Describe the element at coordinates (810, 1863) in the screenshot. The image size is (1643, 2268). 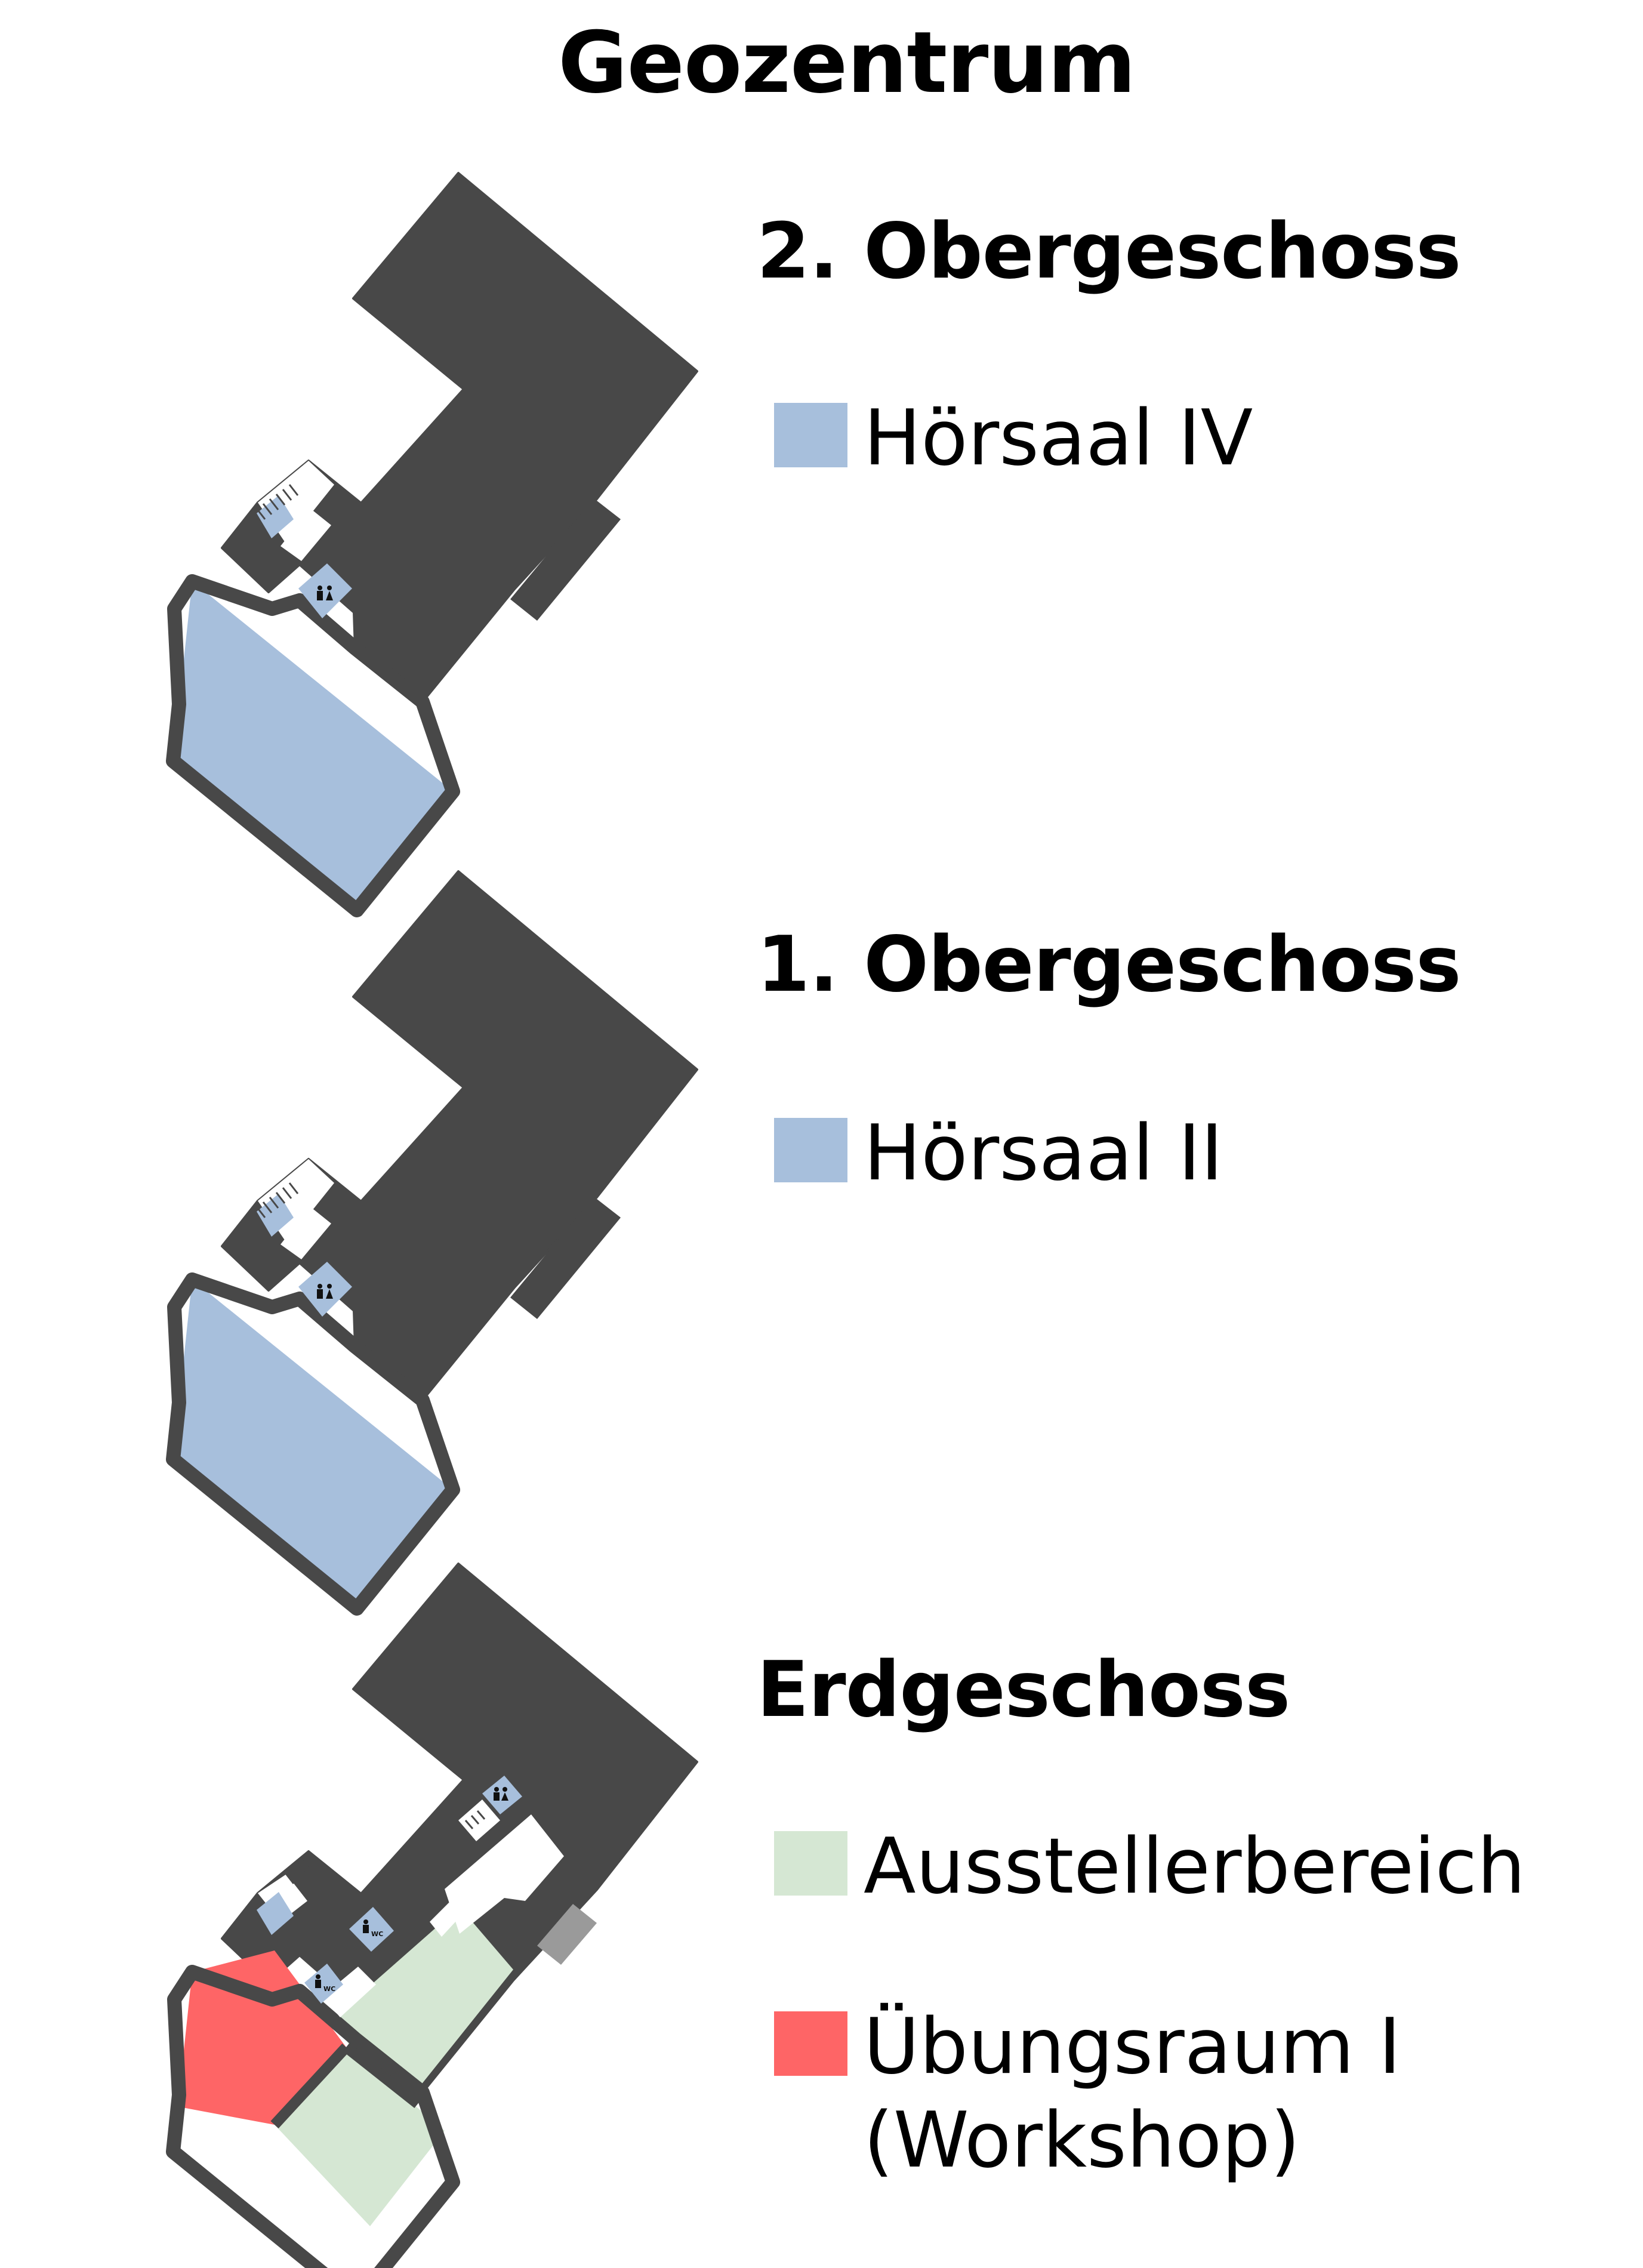
I see `legend-swatch-exhibitor-area` at that location.